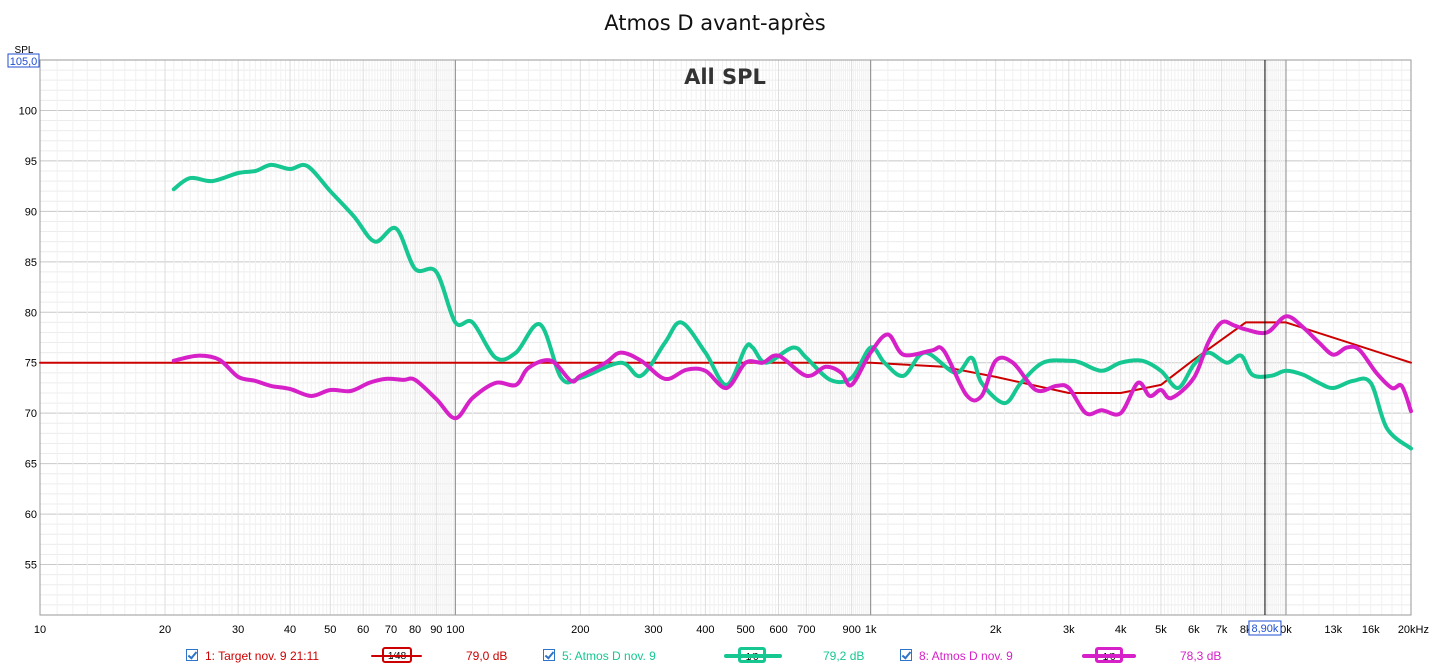  What do you see at coordinates (725, 77) in the screenshot?
I see `chart-annotation: All SPL` at bounding box center [725, 77].